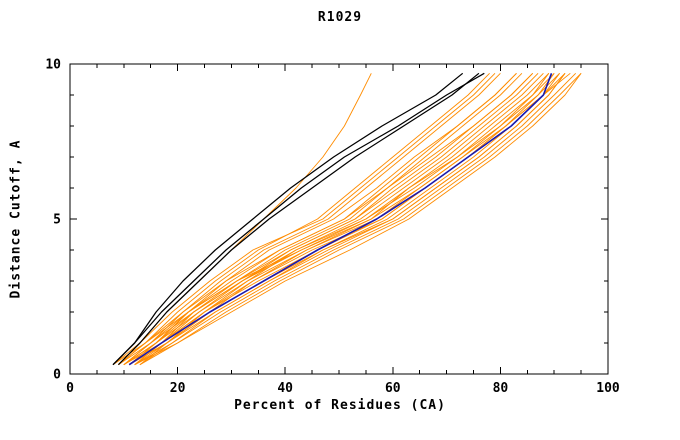  Describe the element at coordinates (285, 388) in the screenshot. I see `x-tick-label: 40` at that location.